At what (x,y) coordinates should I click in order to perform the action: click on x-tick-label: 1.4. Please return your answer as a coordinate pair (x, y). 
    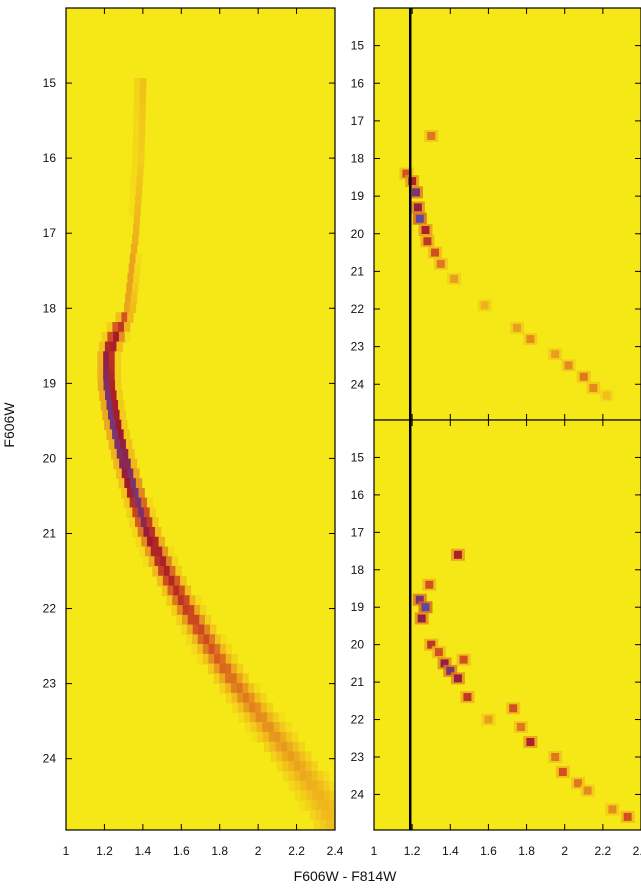
    Looking at the image, I should click on (143, 851).